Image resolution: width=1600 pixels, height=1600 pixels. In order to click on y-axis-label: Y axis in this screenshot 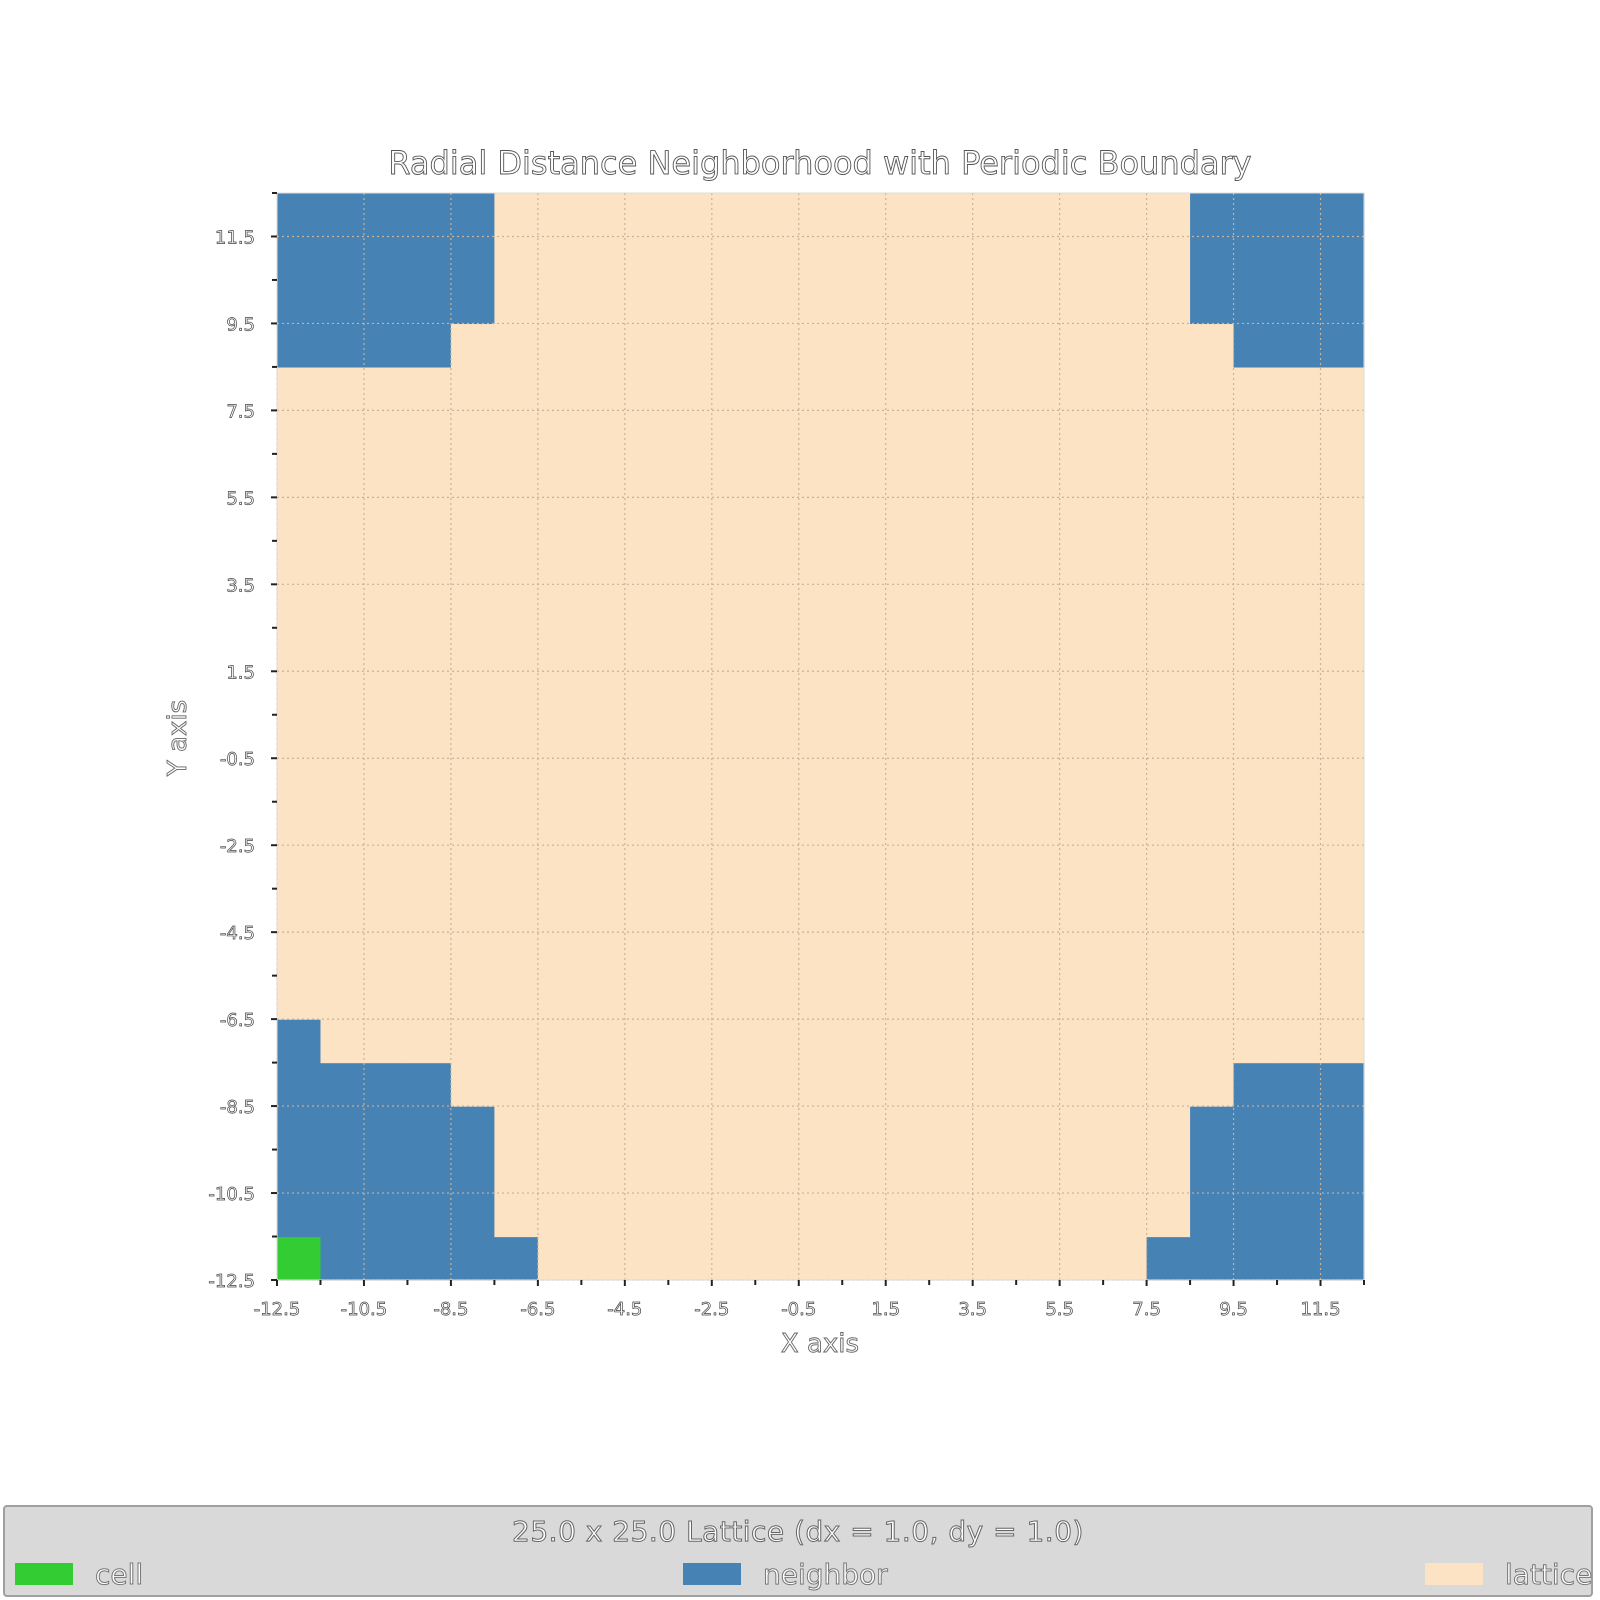, I will do `click(178, 738)`.